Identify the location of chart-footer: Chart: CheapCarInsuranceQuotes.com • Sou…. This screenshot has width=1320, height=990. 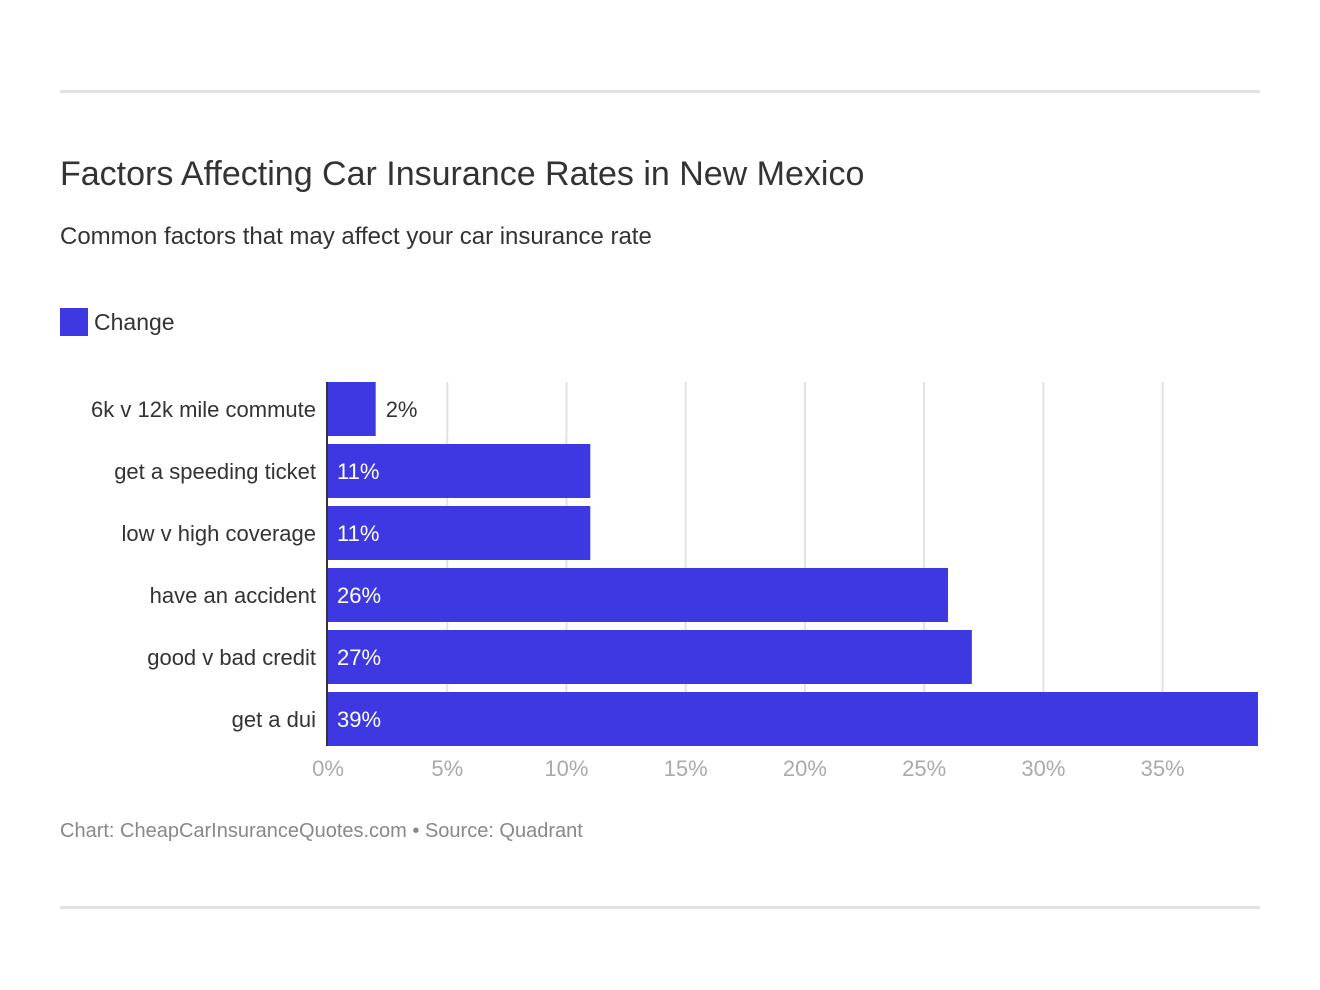
(321, 831).